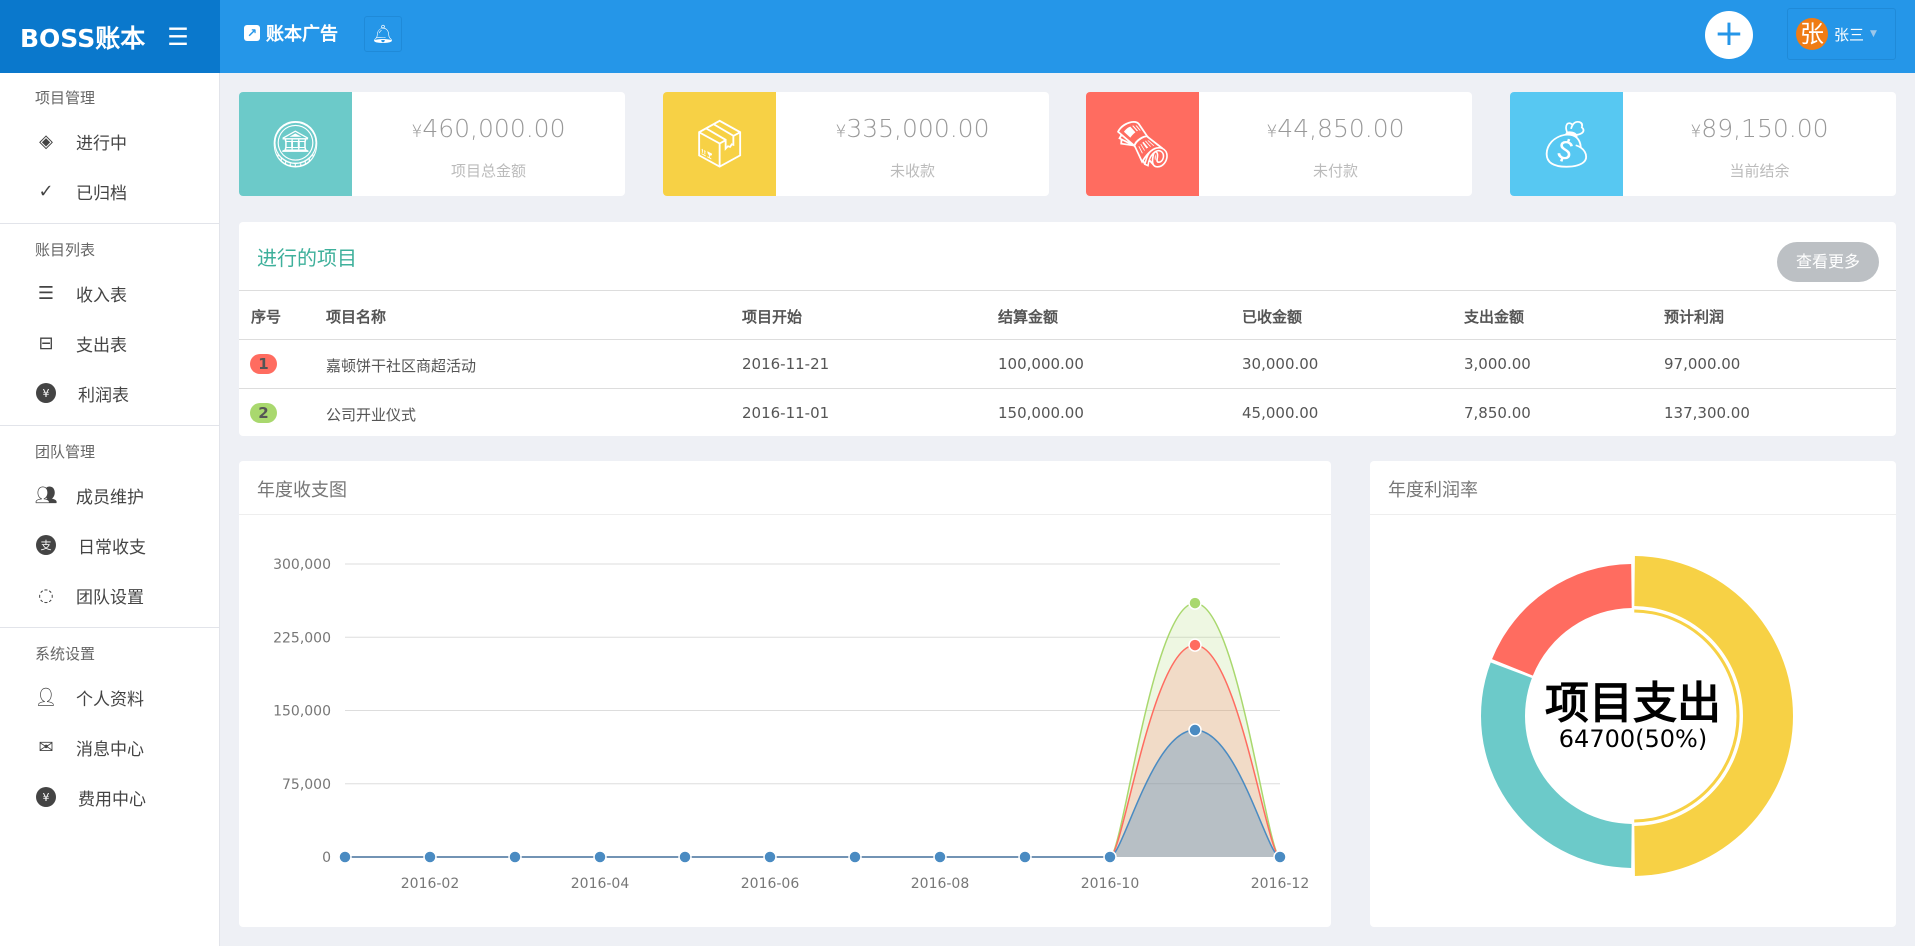 Image resolution: width=1915 pixels, height=946 pixels. Describe the element at coordinates (101, 143) in the screenshot. I see `sidebar-item-label: 进行中` at that location.